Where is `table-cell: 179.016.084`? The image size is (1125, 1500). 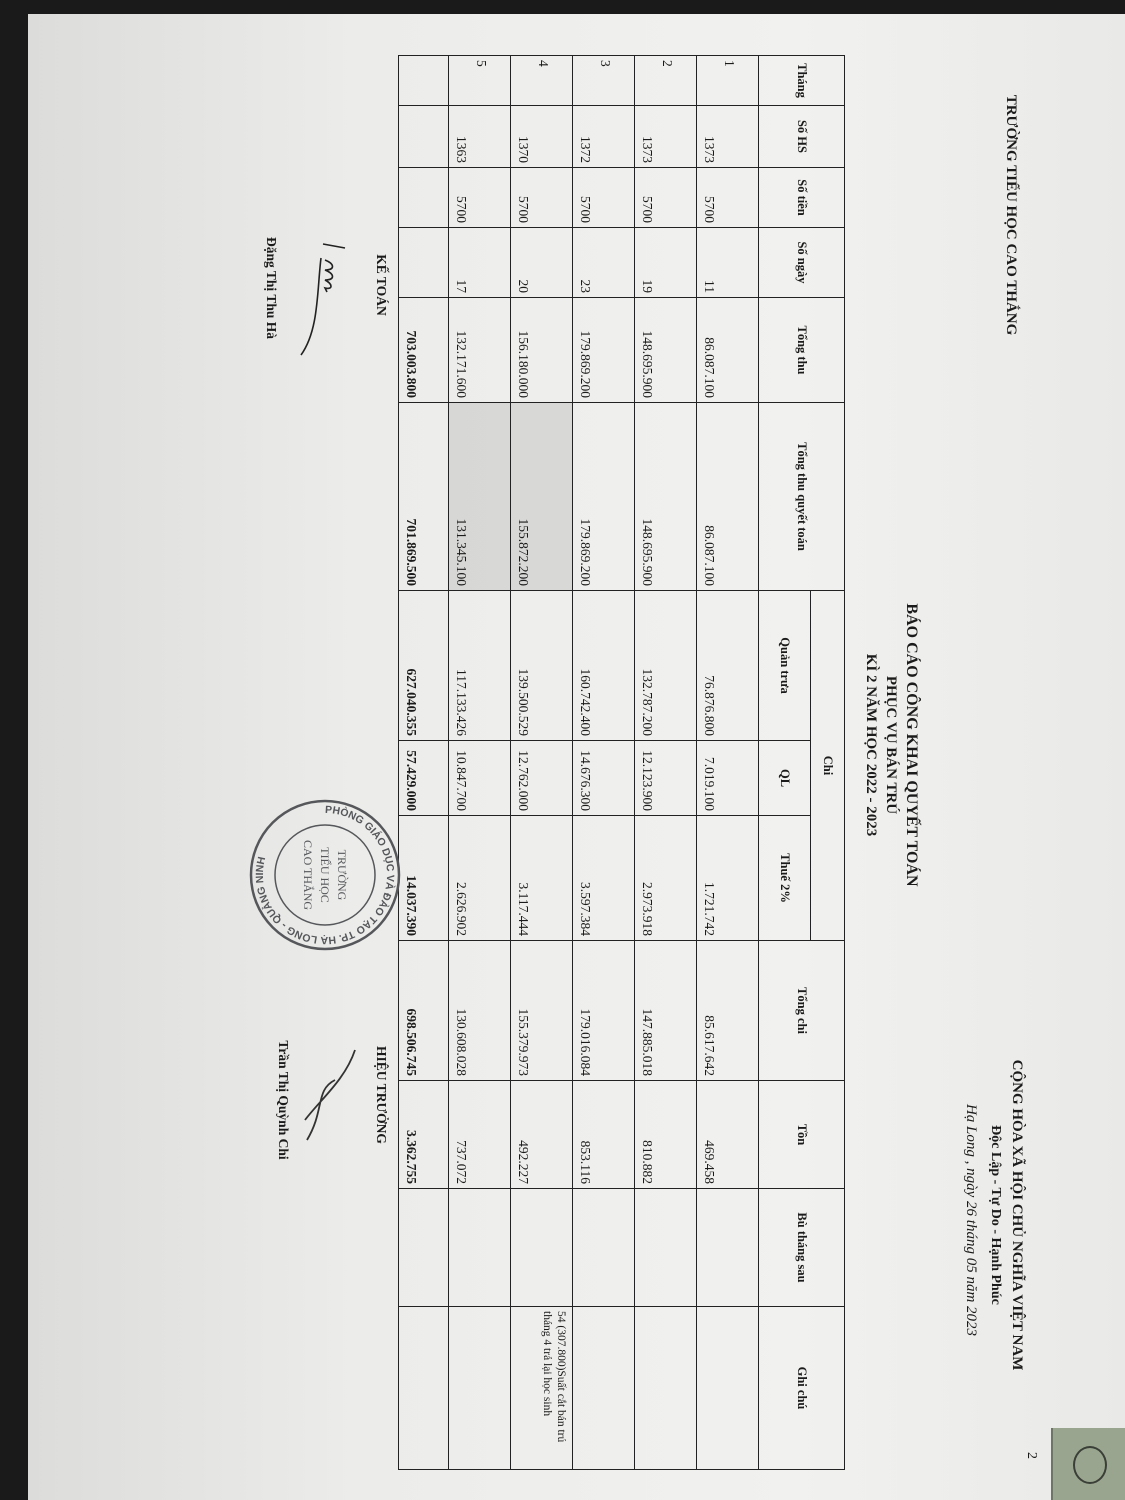 table-cell: 179.016.084 is located at coordinates (603, 1010).